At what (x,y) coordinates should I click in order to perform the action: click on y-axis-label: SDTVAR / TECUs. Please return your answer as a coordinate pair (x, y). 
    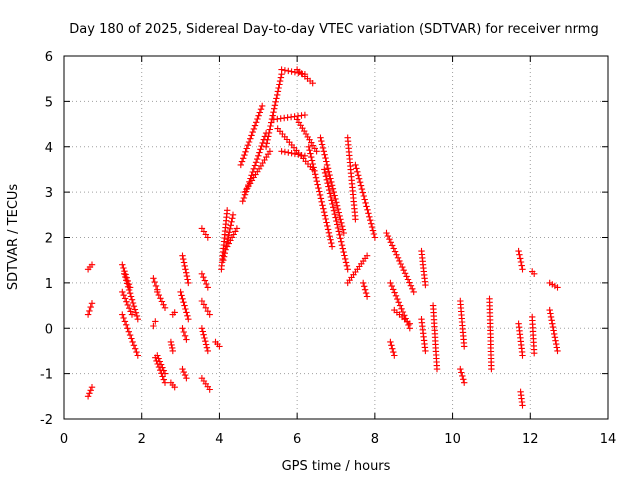
    Looking at the image, I should click on (13, 237).